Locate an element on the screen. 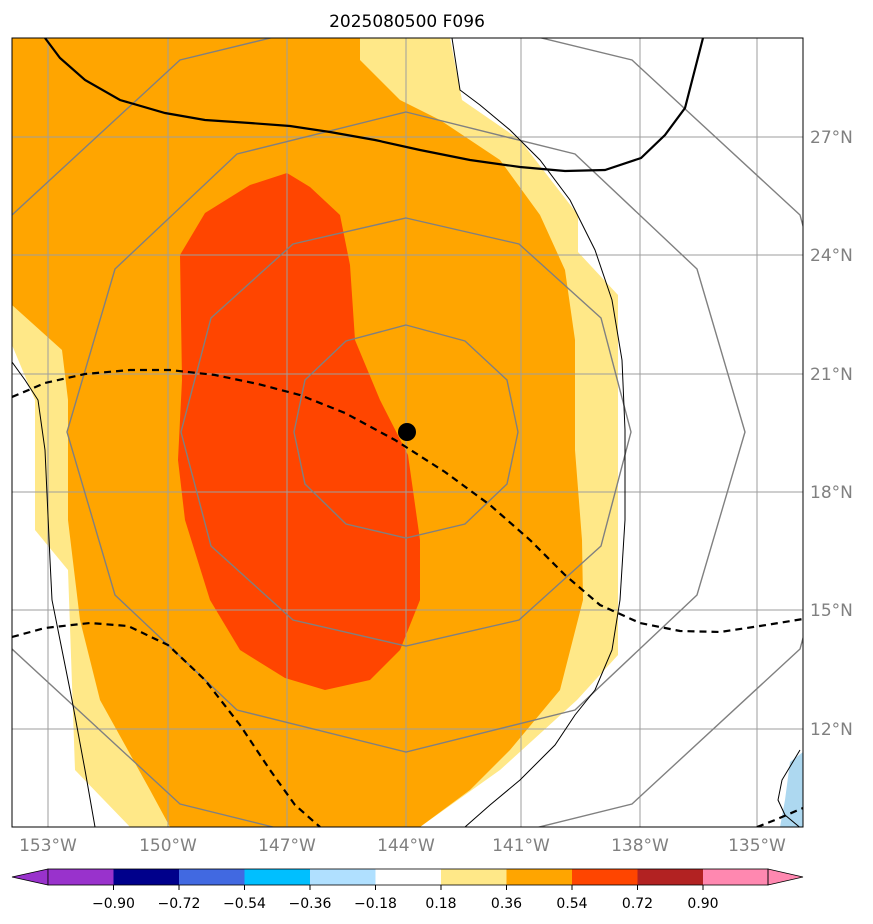 Image resolution: width=873 pixels, height=924 pixels. colorbar-frame is located at coordinates (408, 877).